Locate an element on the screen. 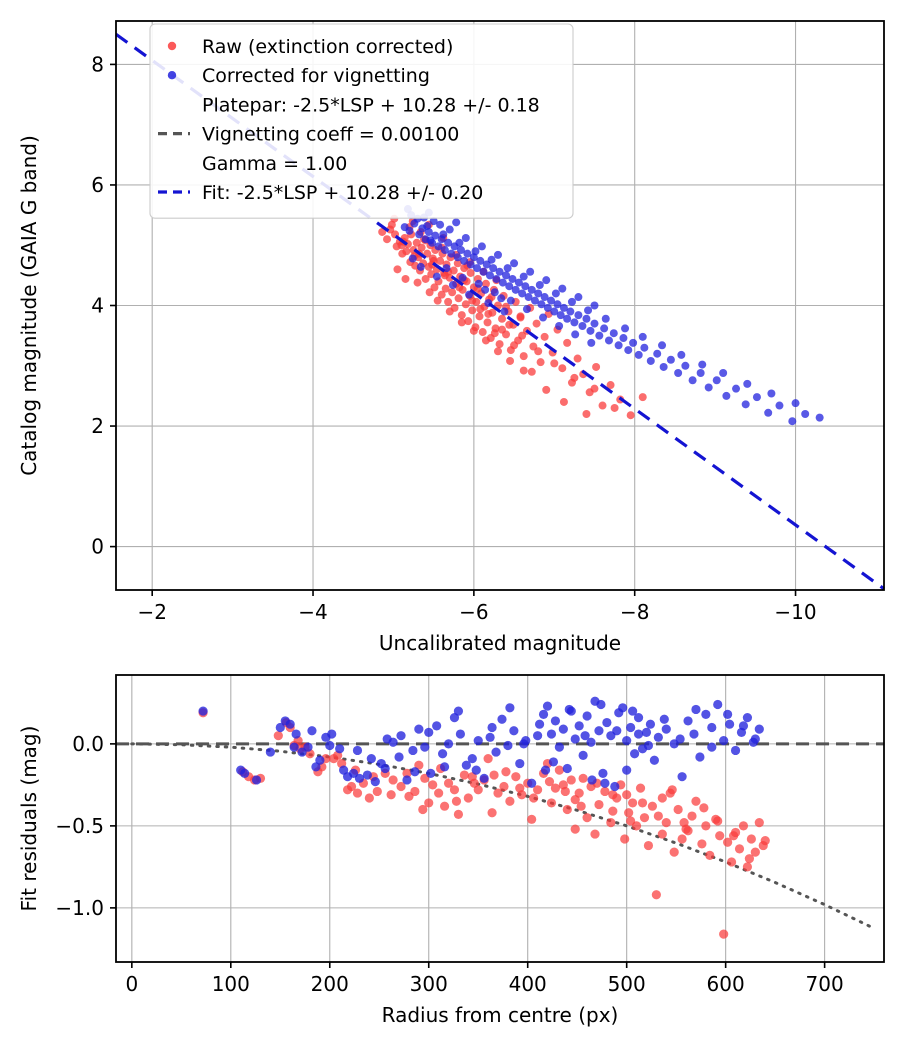 The width and height of the screenshot is (900, 1050). y-tick-label: −1.0 is located at coordinates (79, 908).